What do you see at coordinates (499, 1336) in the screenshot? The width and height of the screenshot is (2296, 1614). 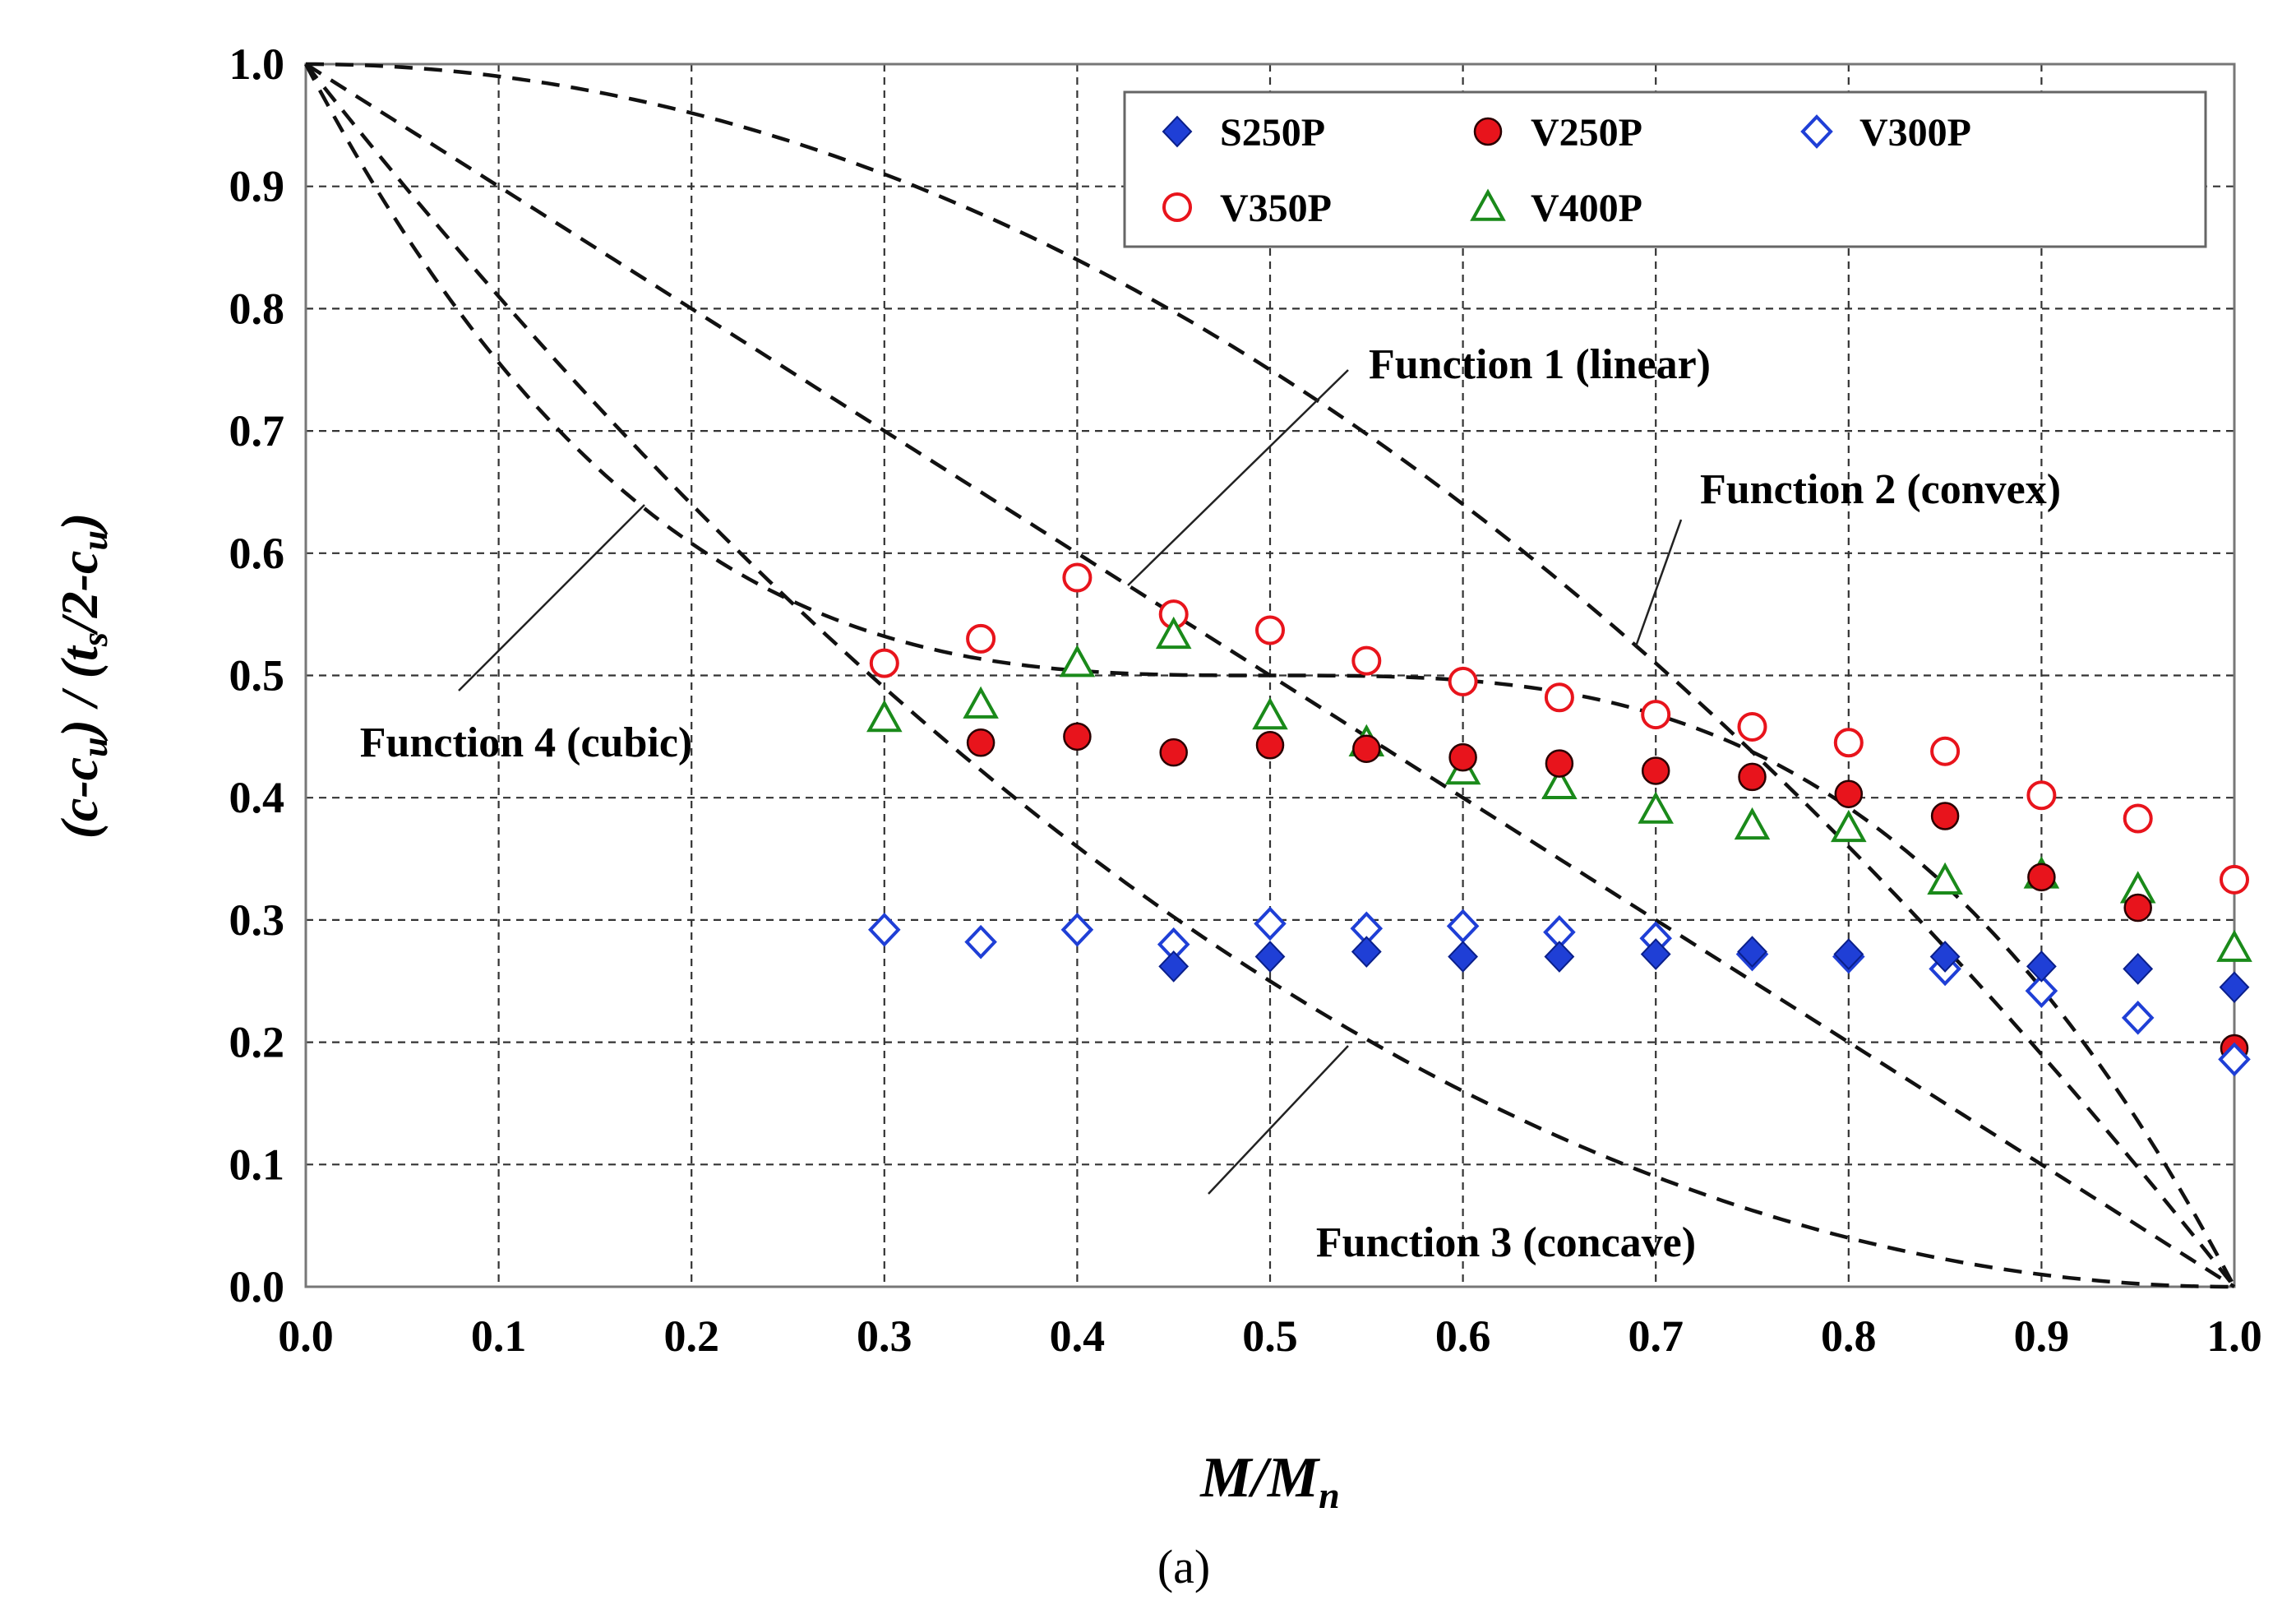 I see `x-tick-label-1: 0.1` at bounding box center [499, 1336].